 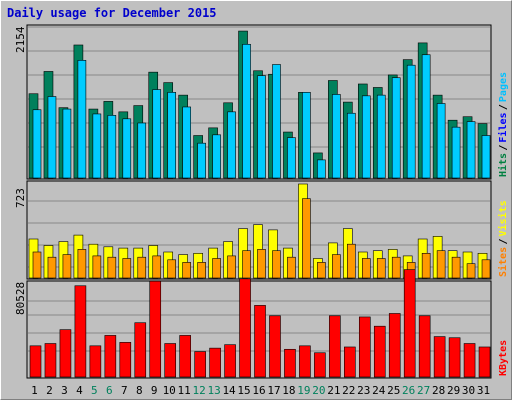 I want to click on x-tick-label-day-17: 17, so click(x=273, y=390).